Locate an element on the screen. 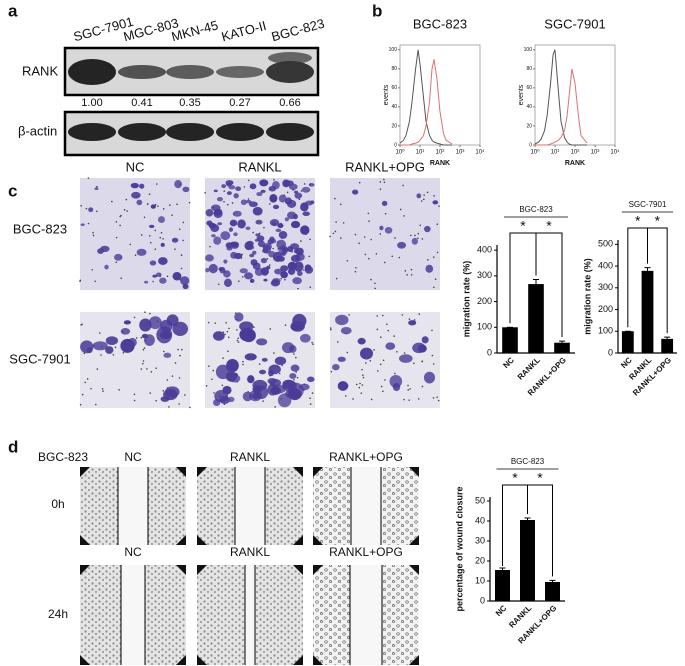 The width and height of the screenshot is (685, 666). bar is located at coordinates (627, 342).